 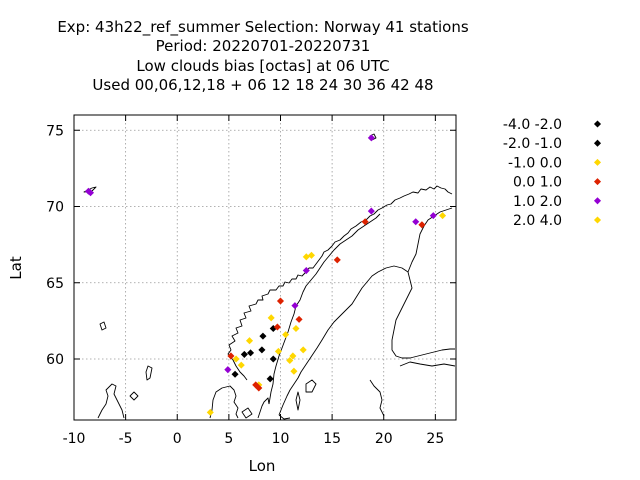 I want to click on legend-label: 2.0 4.0, so click(x=537, y=221).